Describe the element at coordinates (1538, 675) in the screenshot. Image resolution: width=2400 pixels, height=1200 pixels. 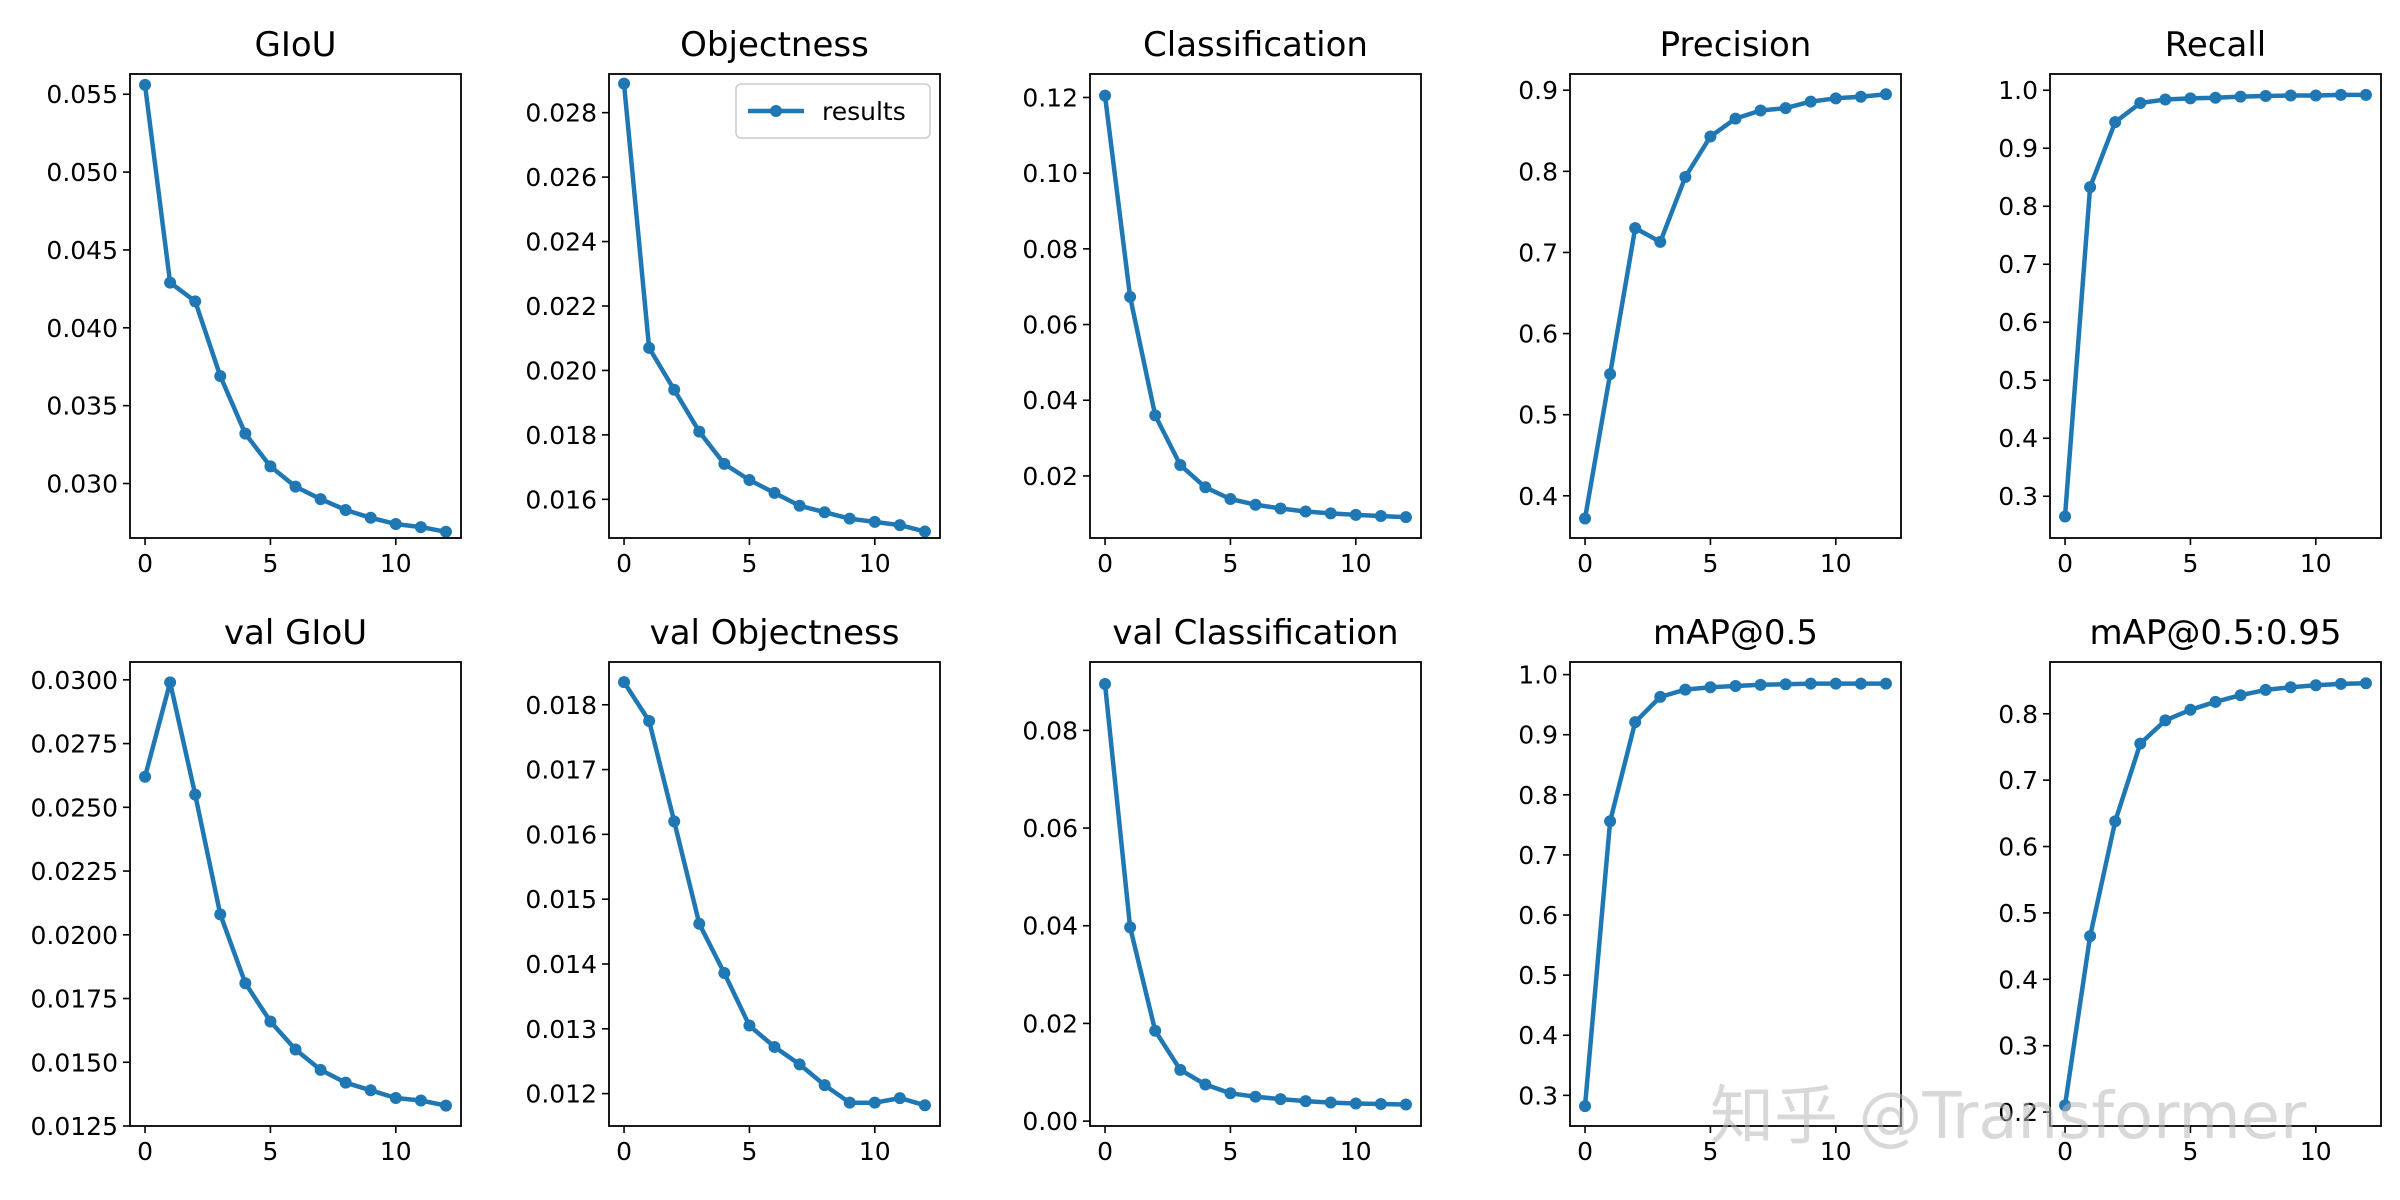
I see `y-tick-label: 1.0` at that location.